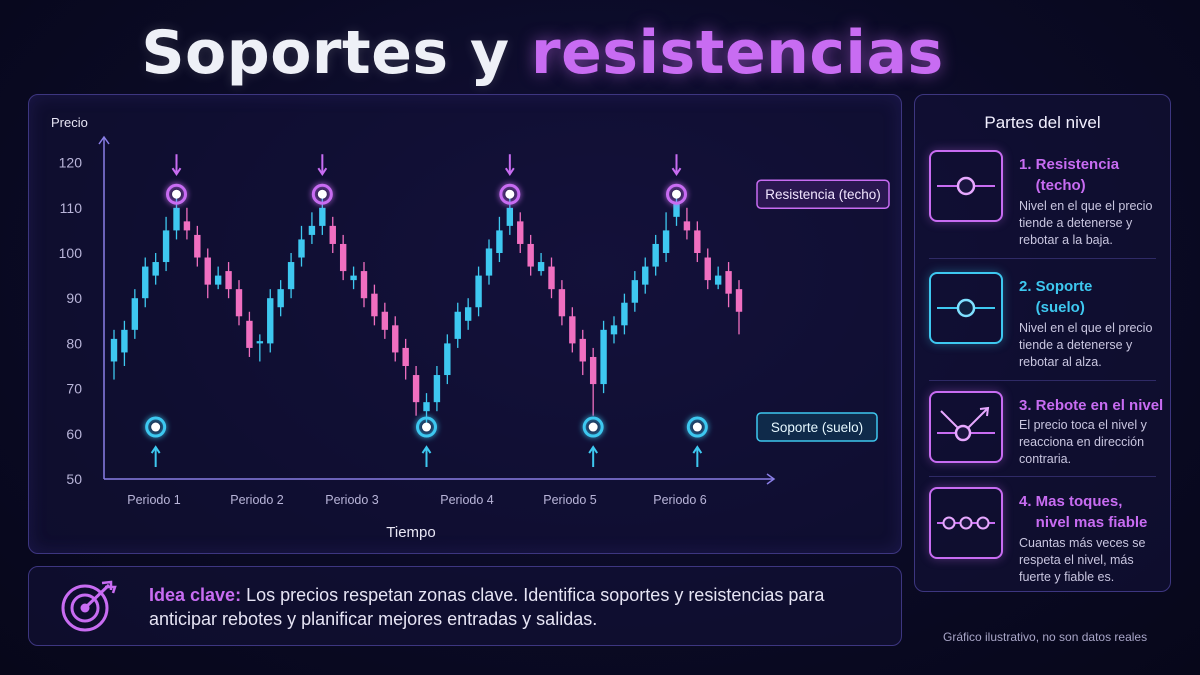 The image size is (1200, 675). Describe the element at coordinates (737, 53) in the screenshot. I see `title-part-2: resistencias` at that location.